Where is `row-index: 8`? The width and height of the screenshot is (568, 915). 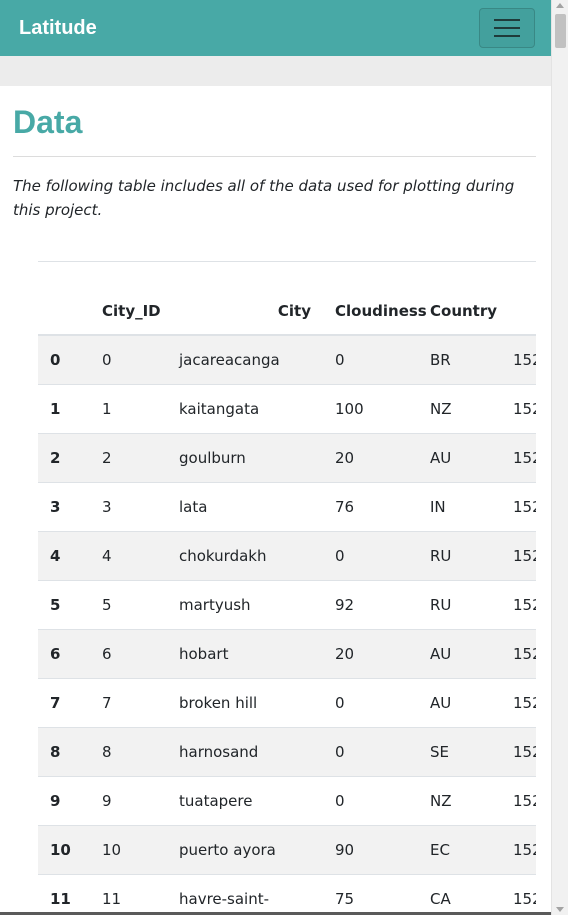
row-index: 8 is located at coordinates (70, 751).